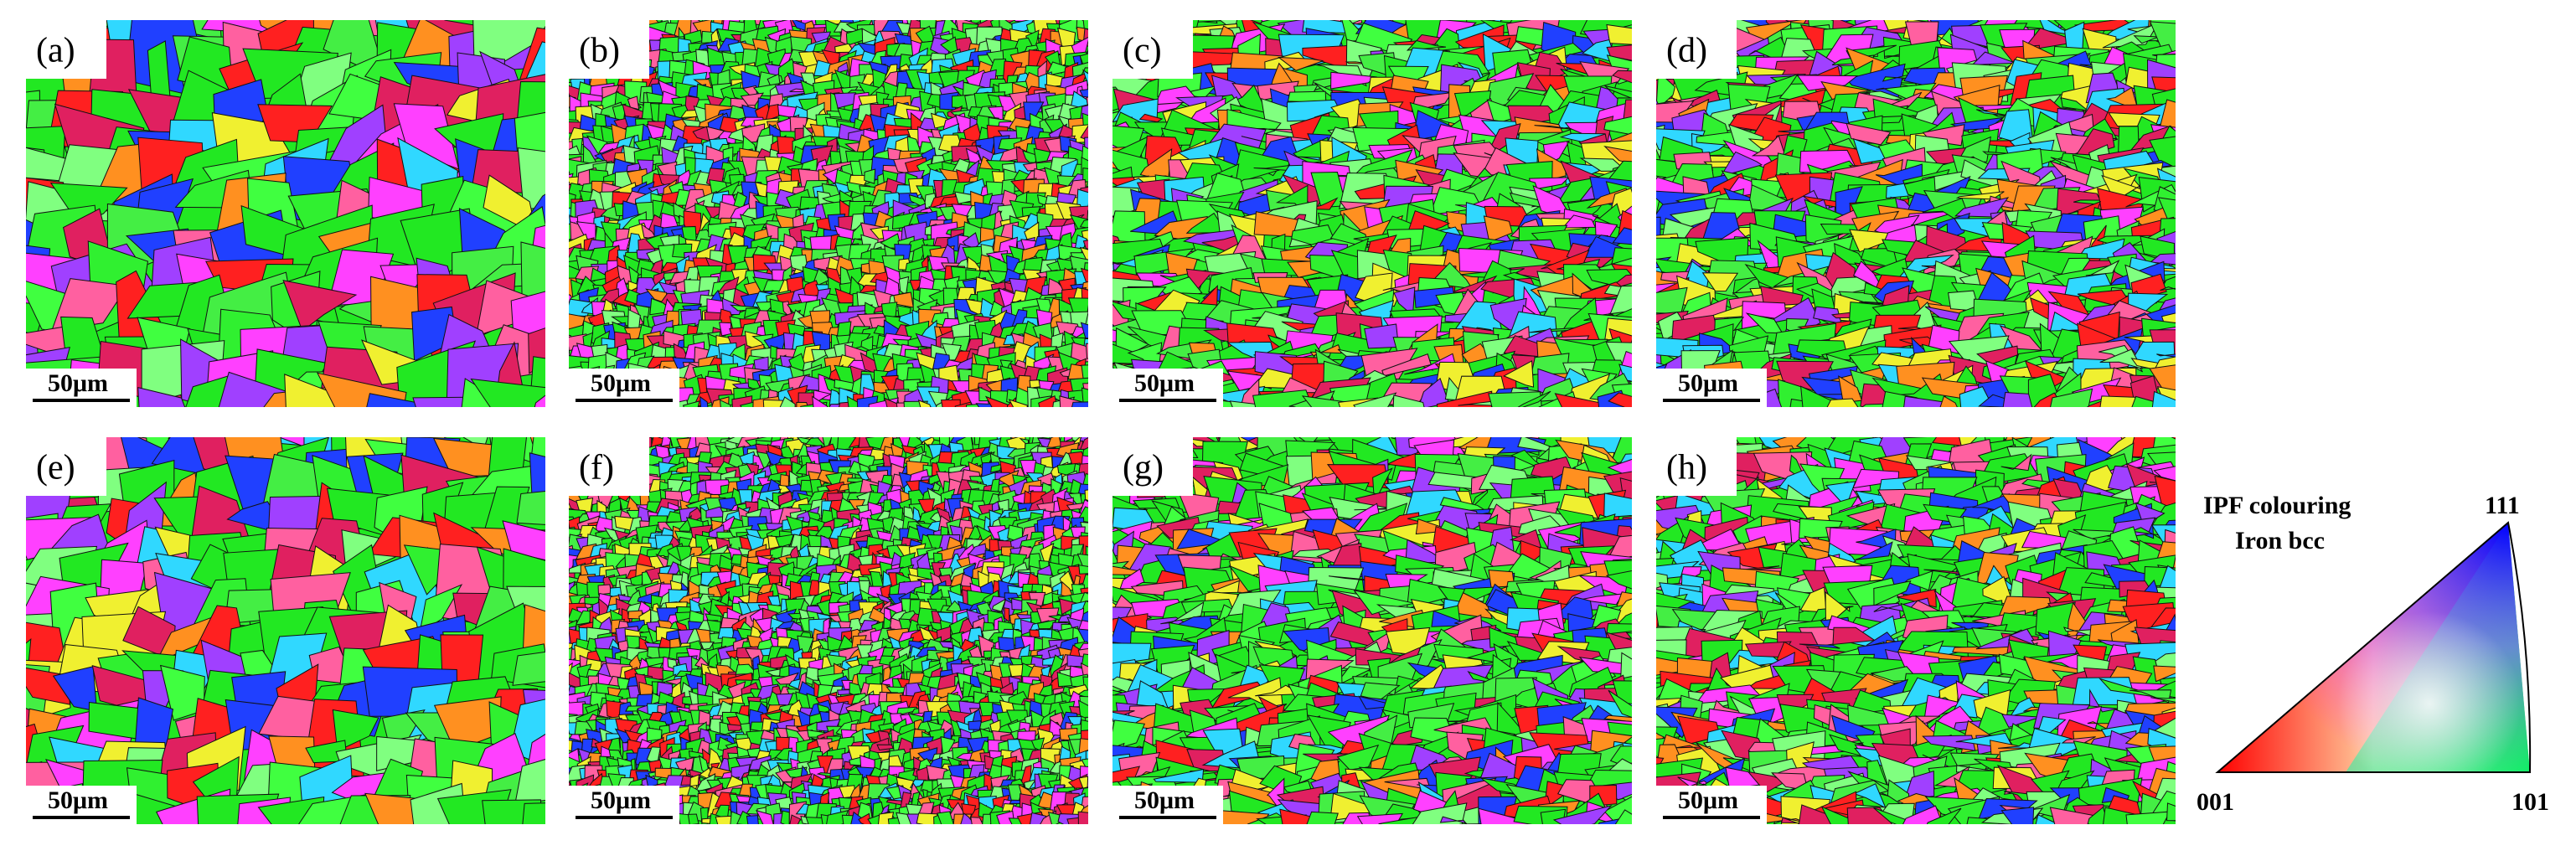 This screenshot has height=856, width=2576. Describe the element at coordinates (2530, 802) in the screenshot. I see `corner-label: 101` at that location.